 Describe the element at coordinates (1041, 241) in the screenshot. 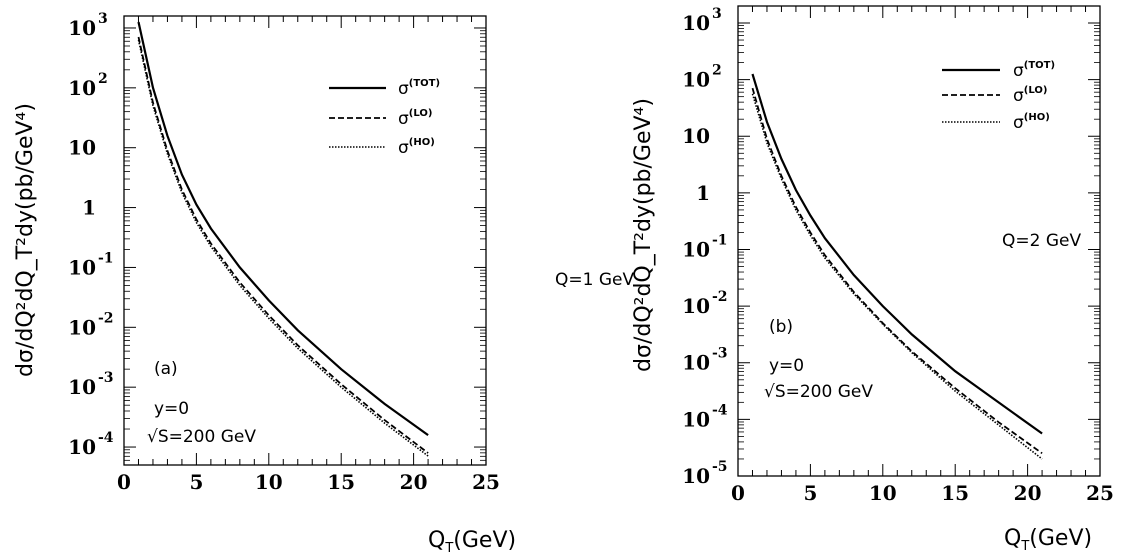

I see `energy-annotation: Q=2 GeV` at that location.